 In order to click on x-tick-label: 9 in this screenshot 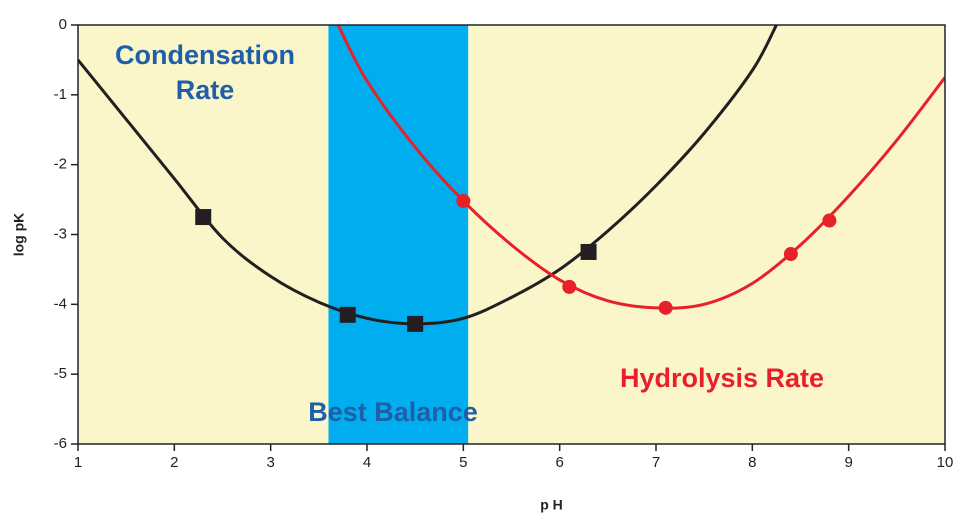, I will do `click(848, 462)`.